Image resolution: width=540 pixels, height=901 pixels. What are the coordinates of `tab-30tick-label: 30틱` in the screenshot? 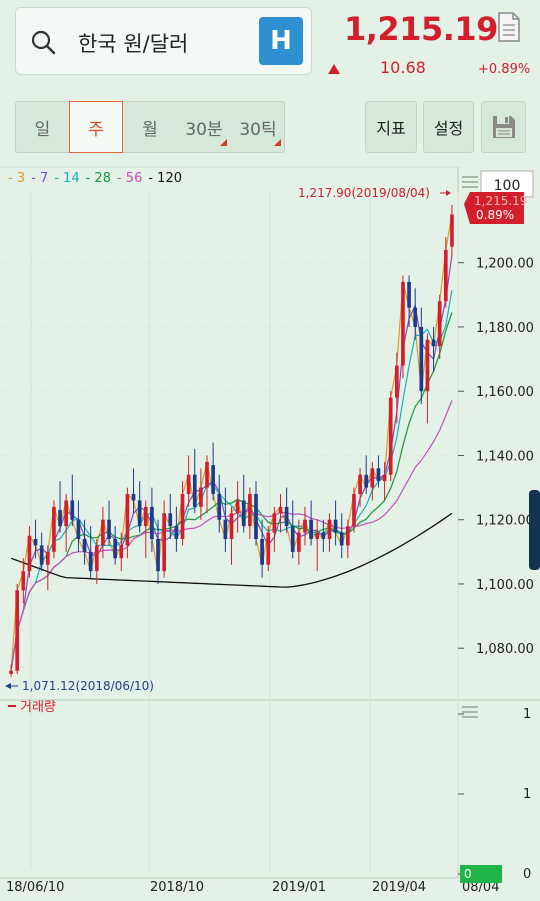 It's located at (258, 129).